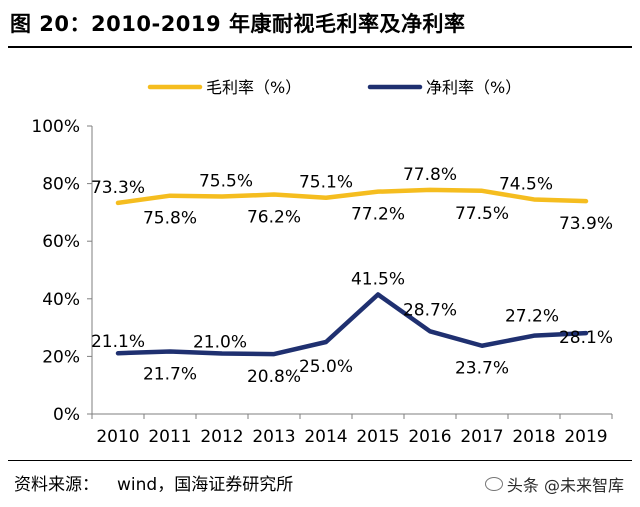  What do you see at coordinates (238, 24) in the screenshot?
I see `chart-title: 图 20：2010-2019 年康耐视毛利率及净利率` at bounding box center [238, 24].